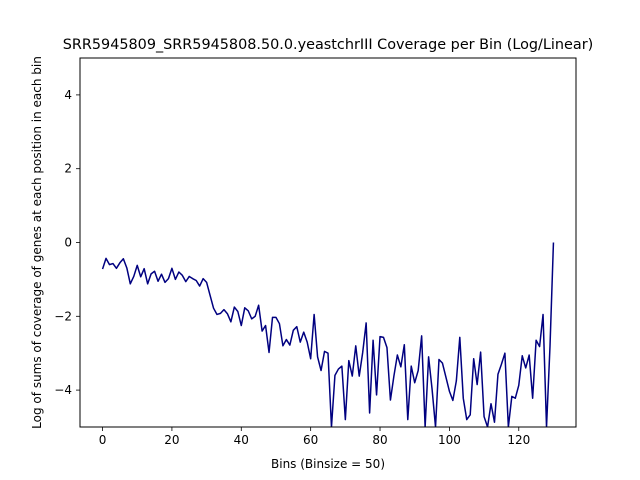  I want to click on y-tick-label: −4, so click(63, 390).